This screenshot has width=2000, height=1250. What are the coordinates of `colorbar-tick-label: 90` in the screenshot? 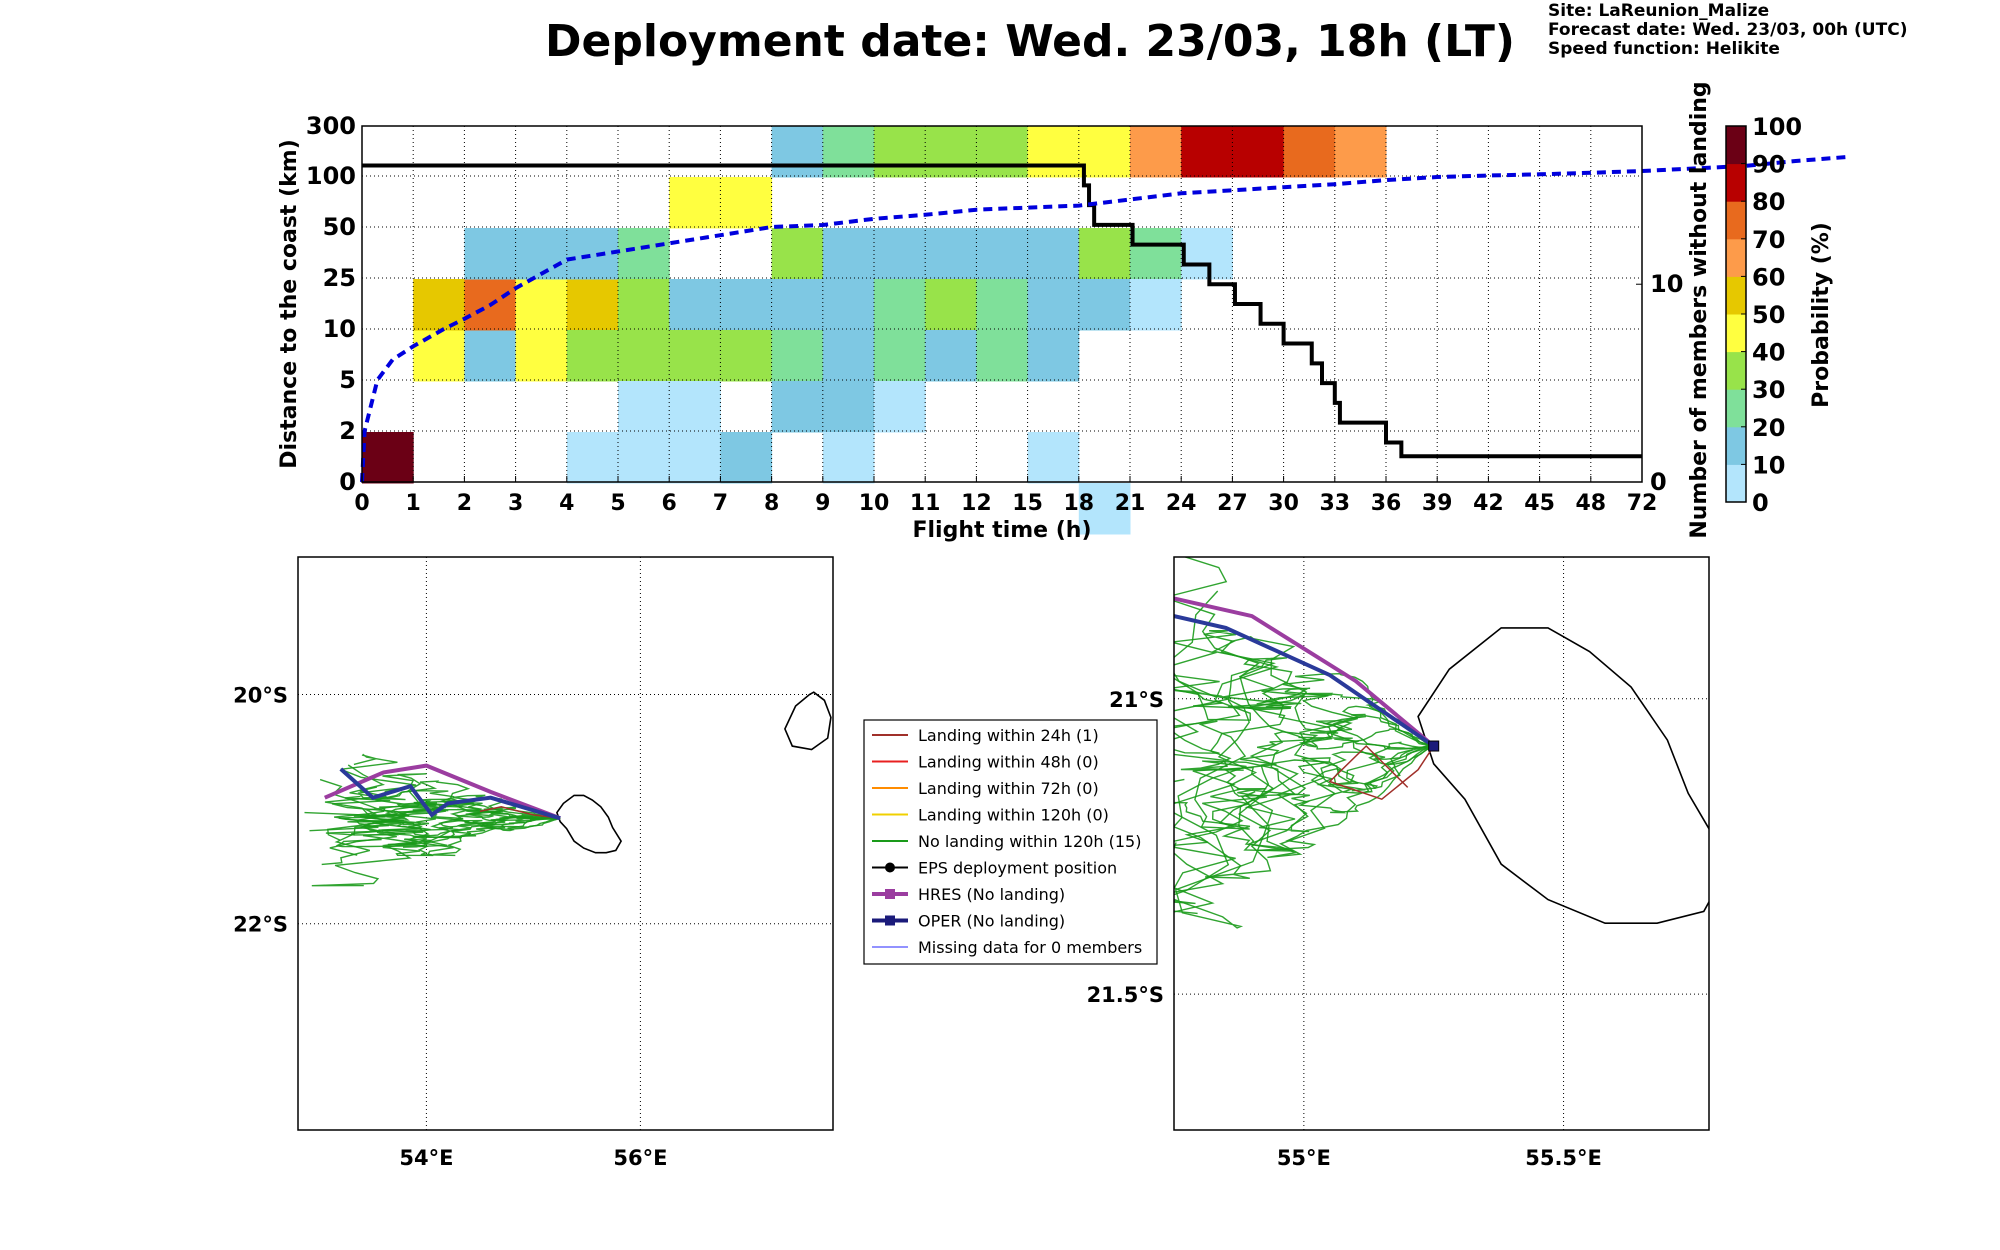 It's located at (1768, 165).